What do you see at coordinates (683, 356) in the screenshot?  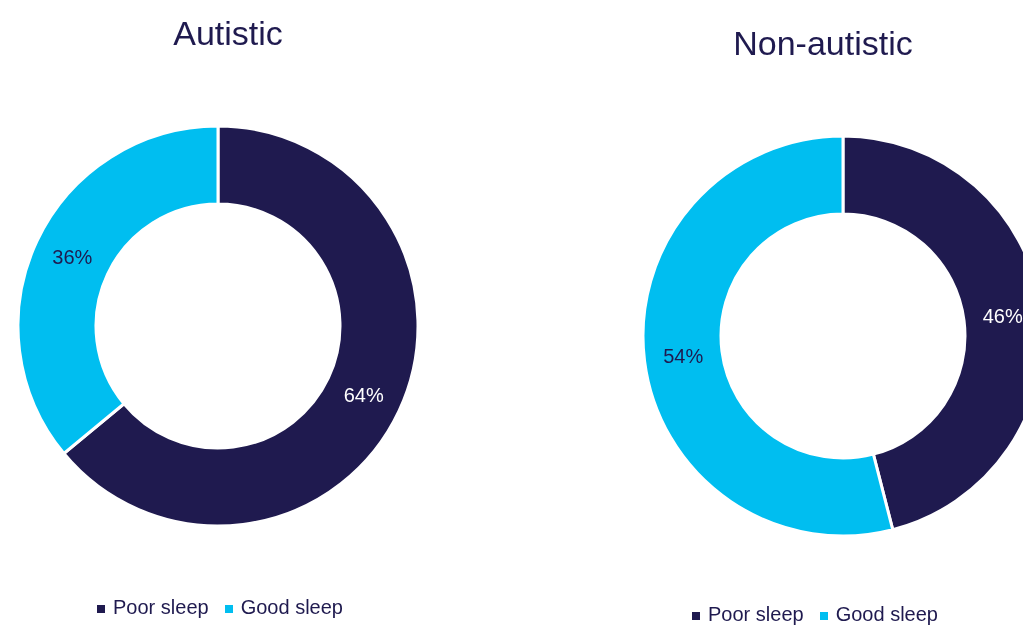 I see `data-label: 54%` at bounding box center [683, 356].